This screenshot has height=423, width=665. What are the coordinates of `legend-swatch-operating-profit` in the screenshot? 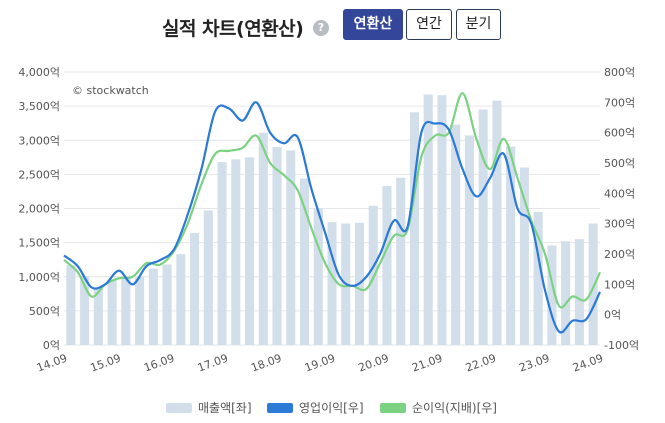 It's located at (280, 408).